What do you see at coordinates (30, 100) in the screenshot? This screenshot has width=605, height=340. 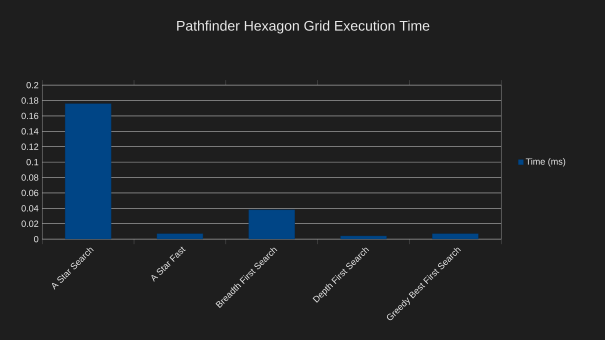 I see `y-tick-label: 0.18` at bounding box center [30, 100].